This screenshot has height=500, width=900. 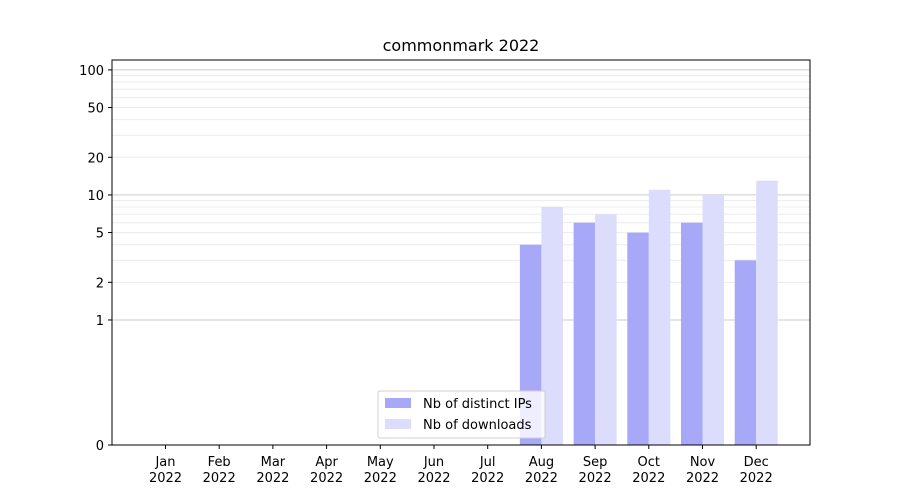 I want to click on x-tick-label-month: Nov, so click(x=703, y=462).